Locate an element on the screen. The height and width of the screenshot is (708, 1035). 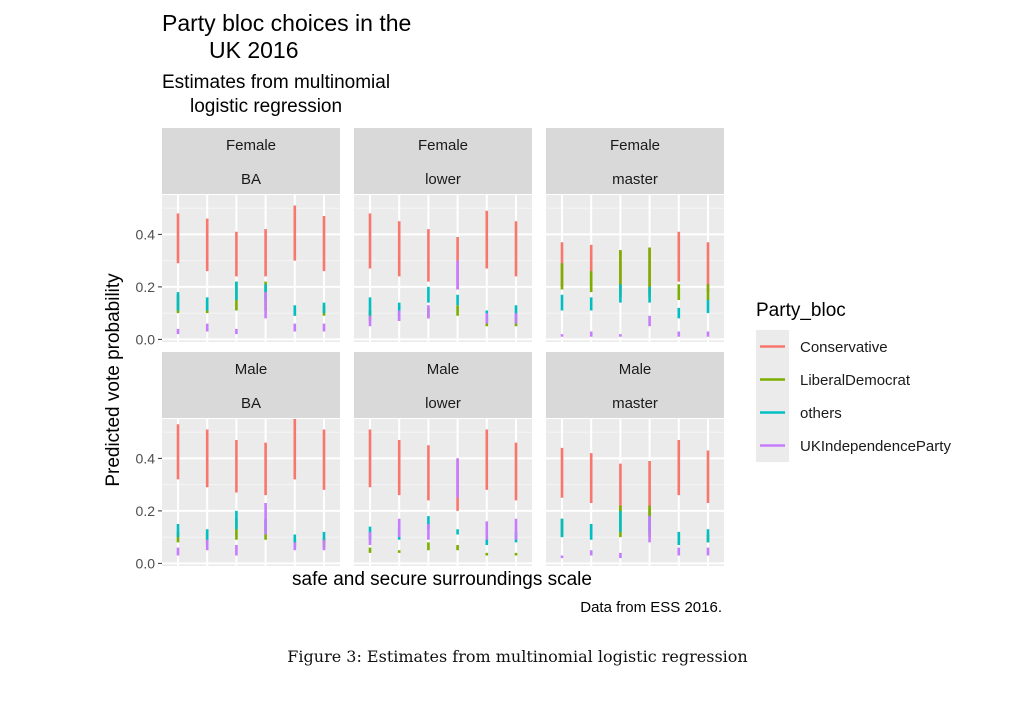
chart-title-line-1: Party bloc choices in the is located at coordinates (287, 23).